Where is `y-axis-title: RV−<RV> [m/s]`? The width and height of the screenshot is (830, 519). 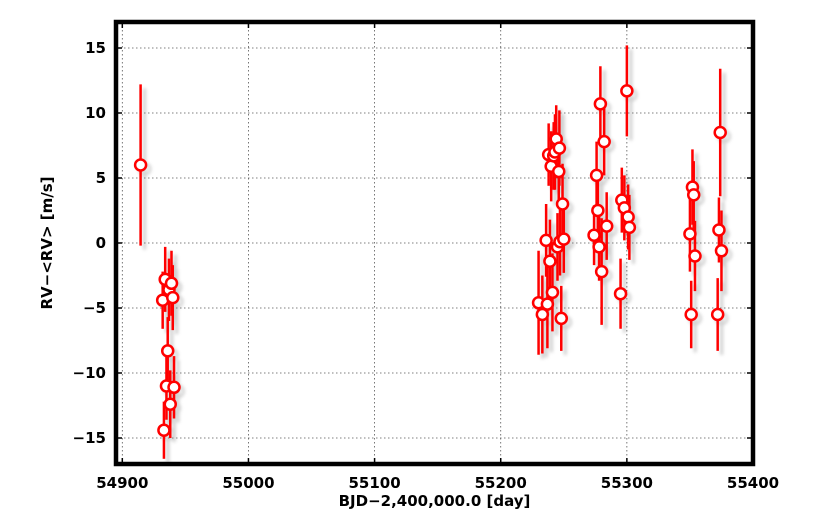 y-axis-title: RV−<RV> [m/s] is located at coordinates (47, 243).